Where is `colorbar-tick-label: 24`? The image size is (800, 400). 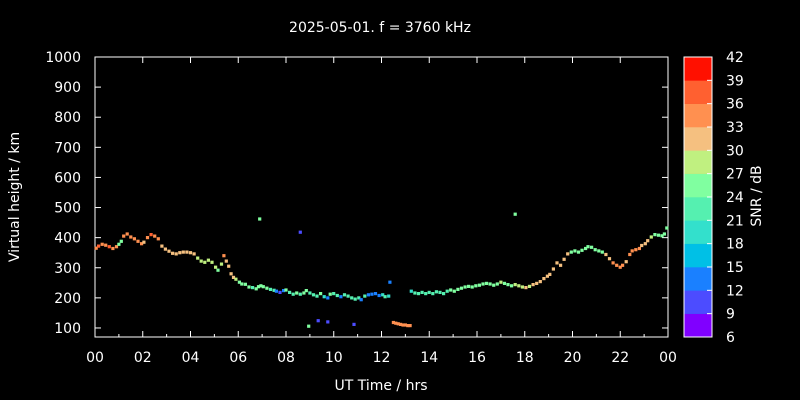 colorbar-tick-label: 24 is located at coordinates (735, 198).